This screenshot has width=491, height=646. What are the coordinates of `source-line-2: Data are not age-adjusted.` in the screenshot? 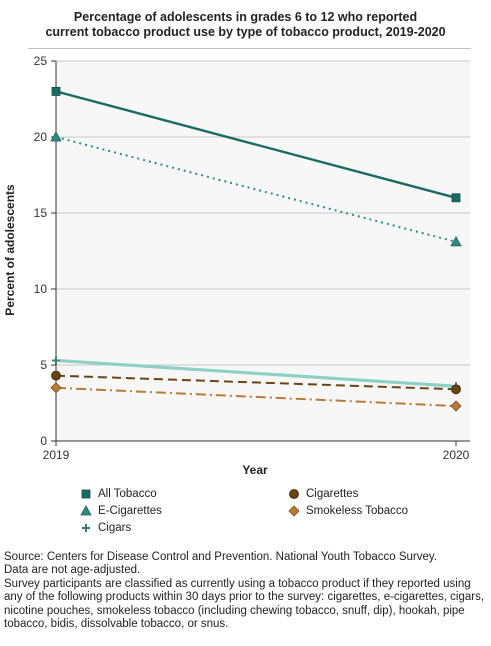 It's located at (72, 570).